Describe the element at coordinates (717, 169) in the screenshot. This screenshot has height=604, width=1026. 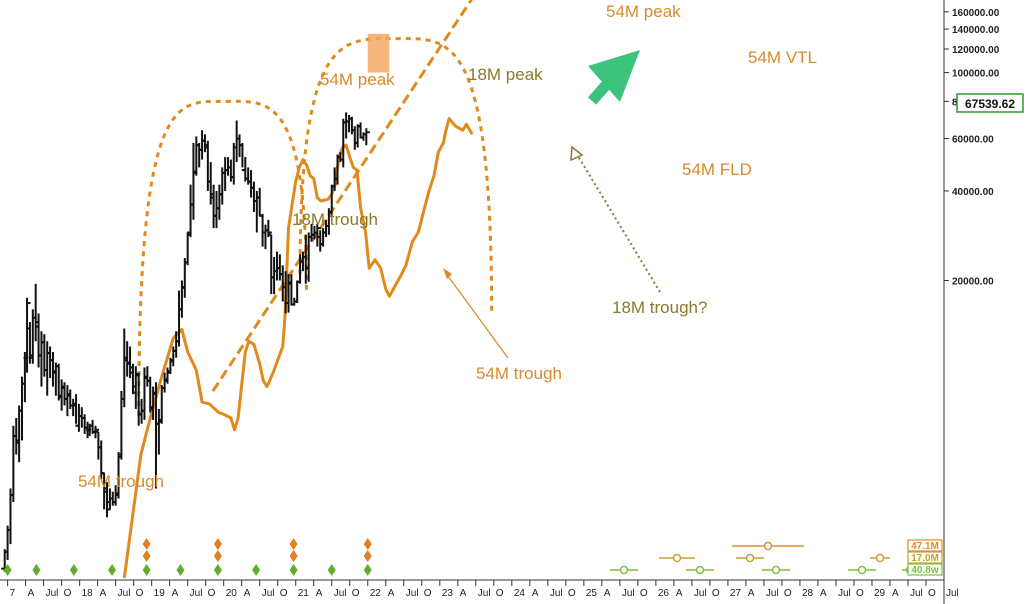
I see `annotation-label: 54M FLD` at that location.